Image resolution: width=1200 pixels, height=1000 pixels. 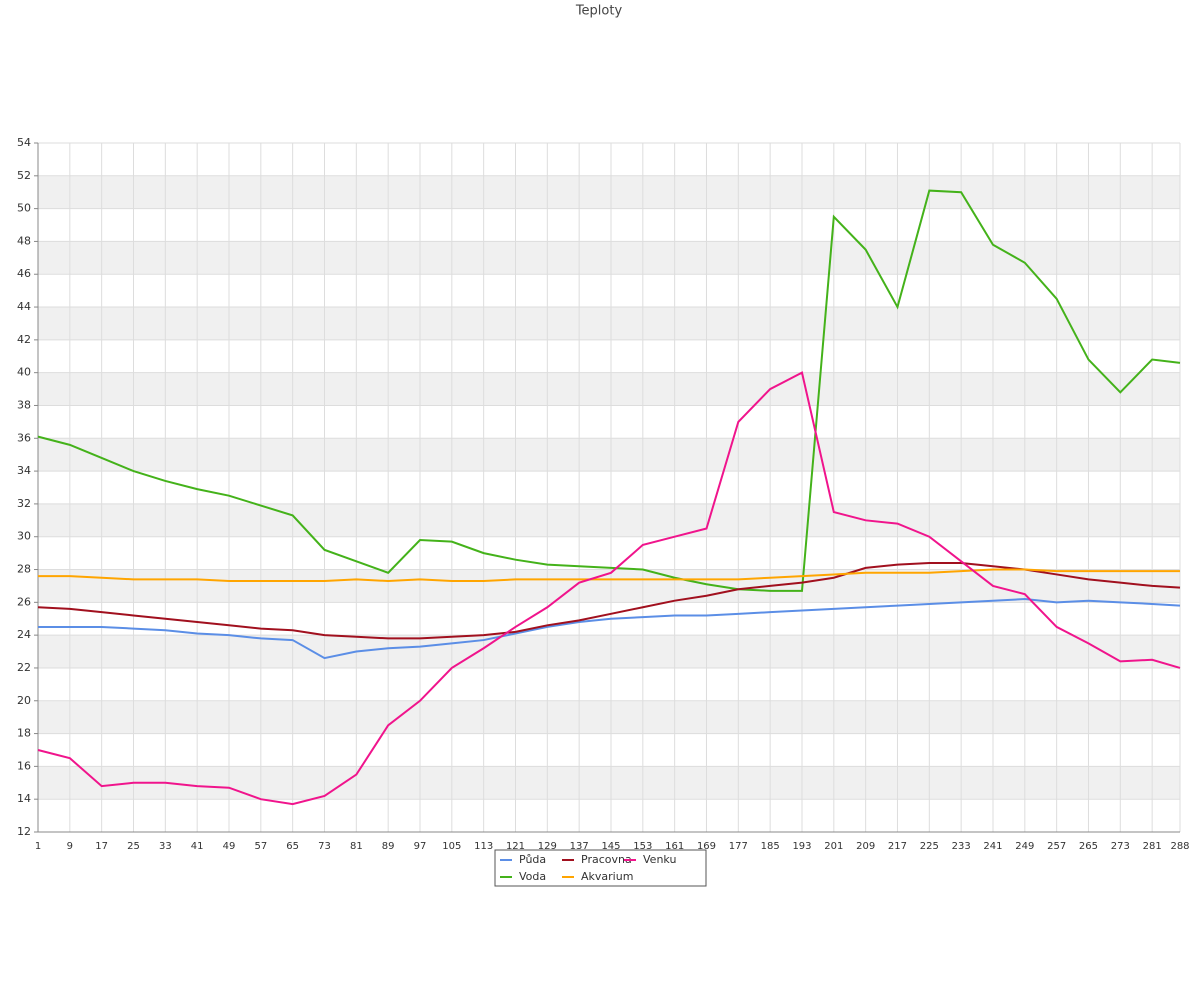 I want to click on x-tick-label: 233, so click(x=961, y=846).